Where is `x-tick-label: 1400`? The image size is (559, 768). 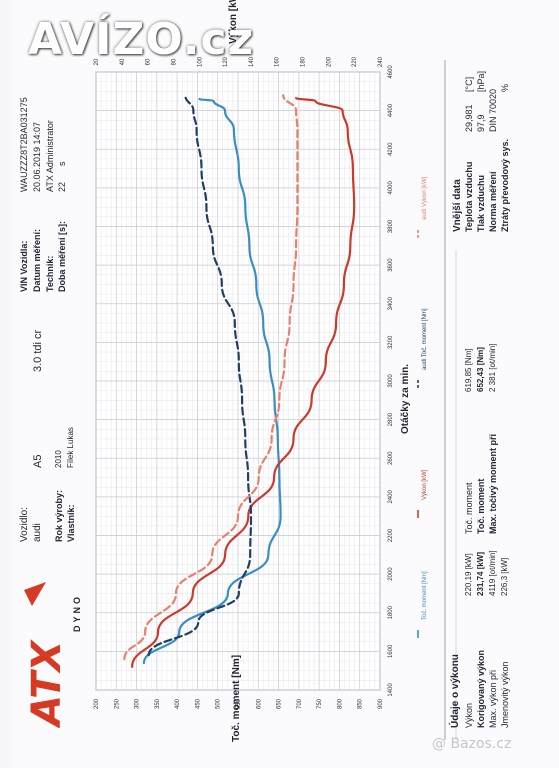
x-tick-label: 1400 is located at coordinates (391, 690).